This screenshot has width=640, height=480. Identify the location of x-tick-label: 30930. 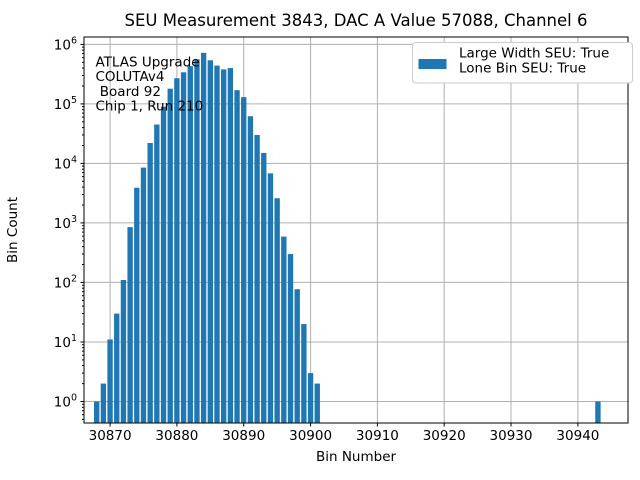
(511, 436).